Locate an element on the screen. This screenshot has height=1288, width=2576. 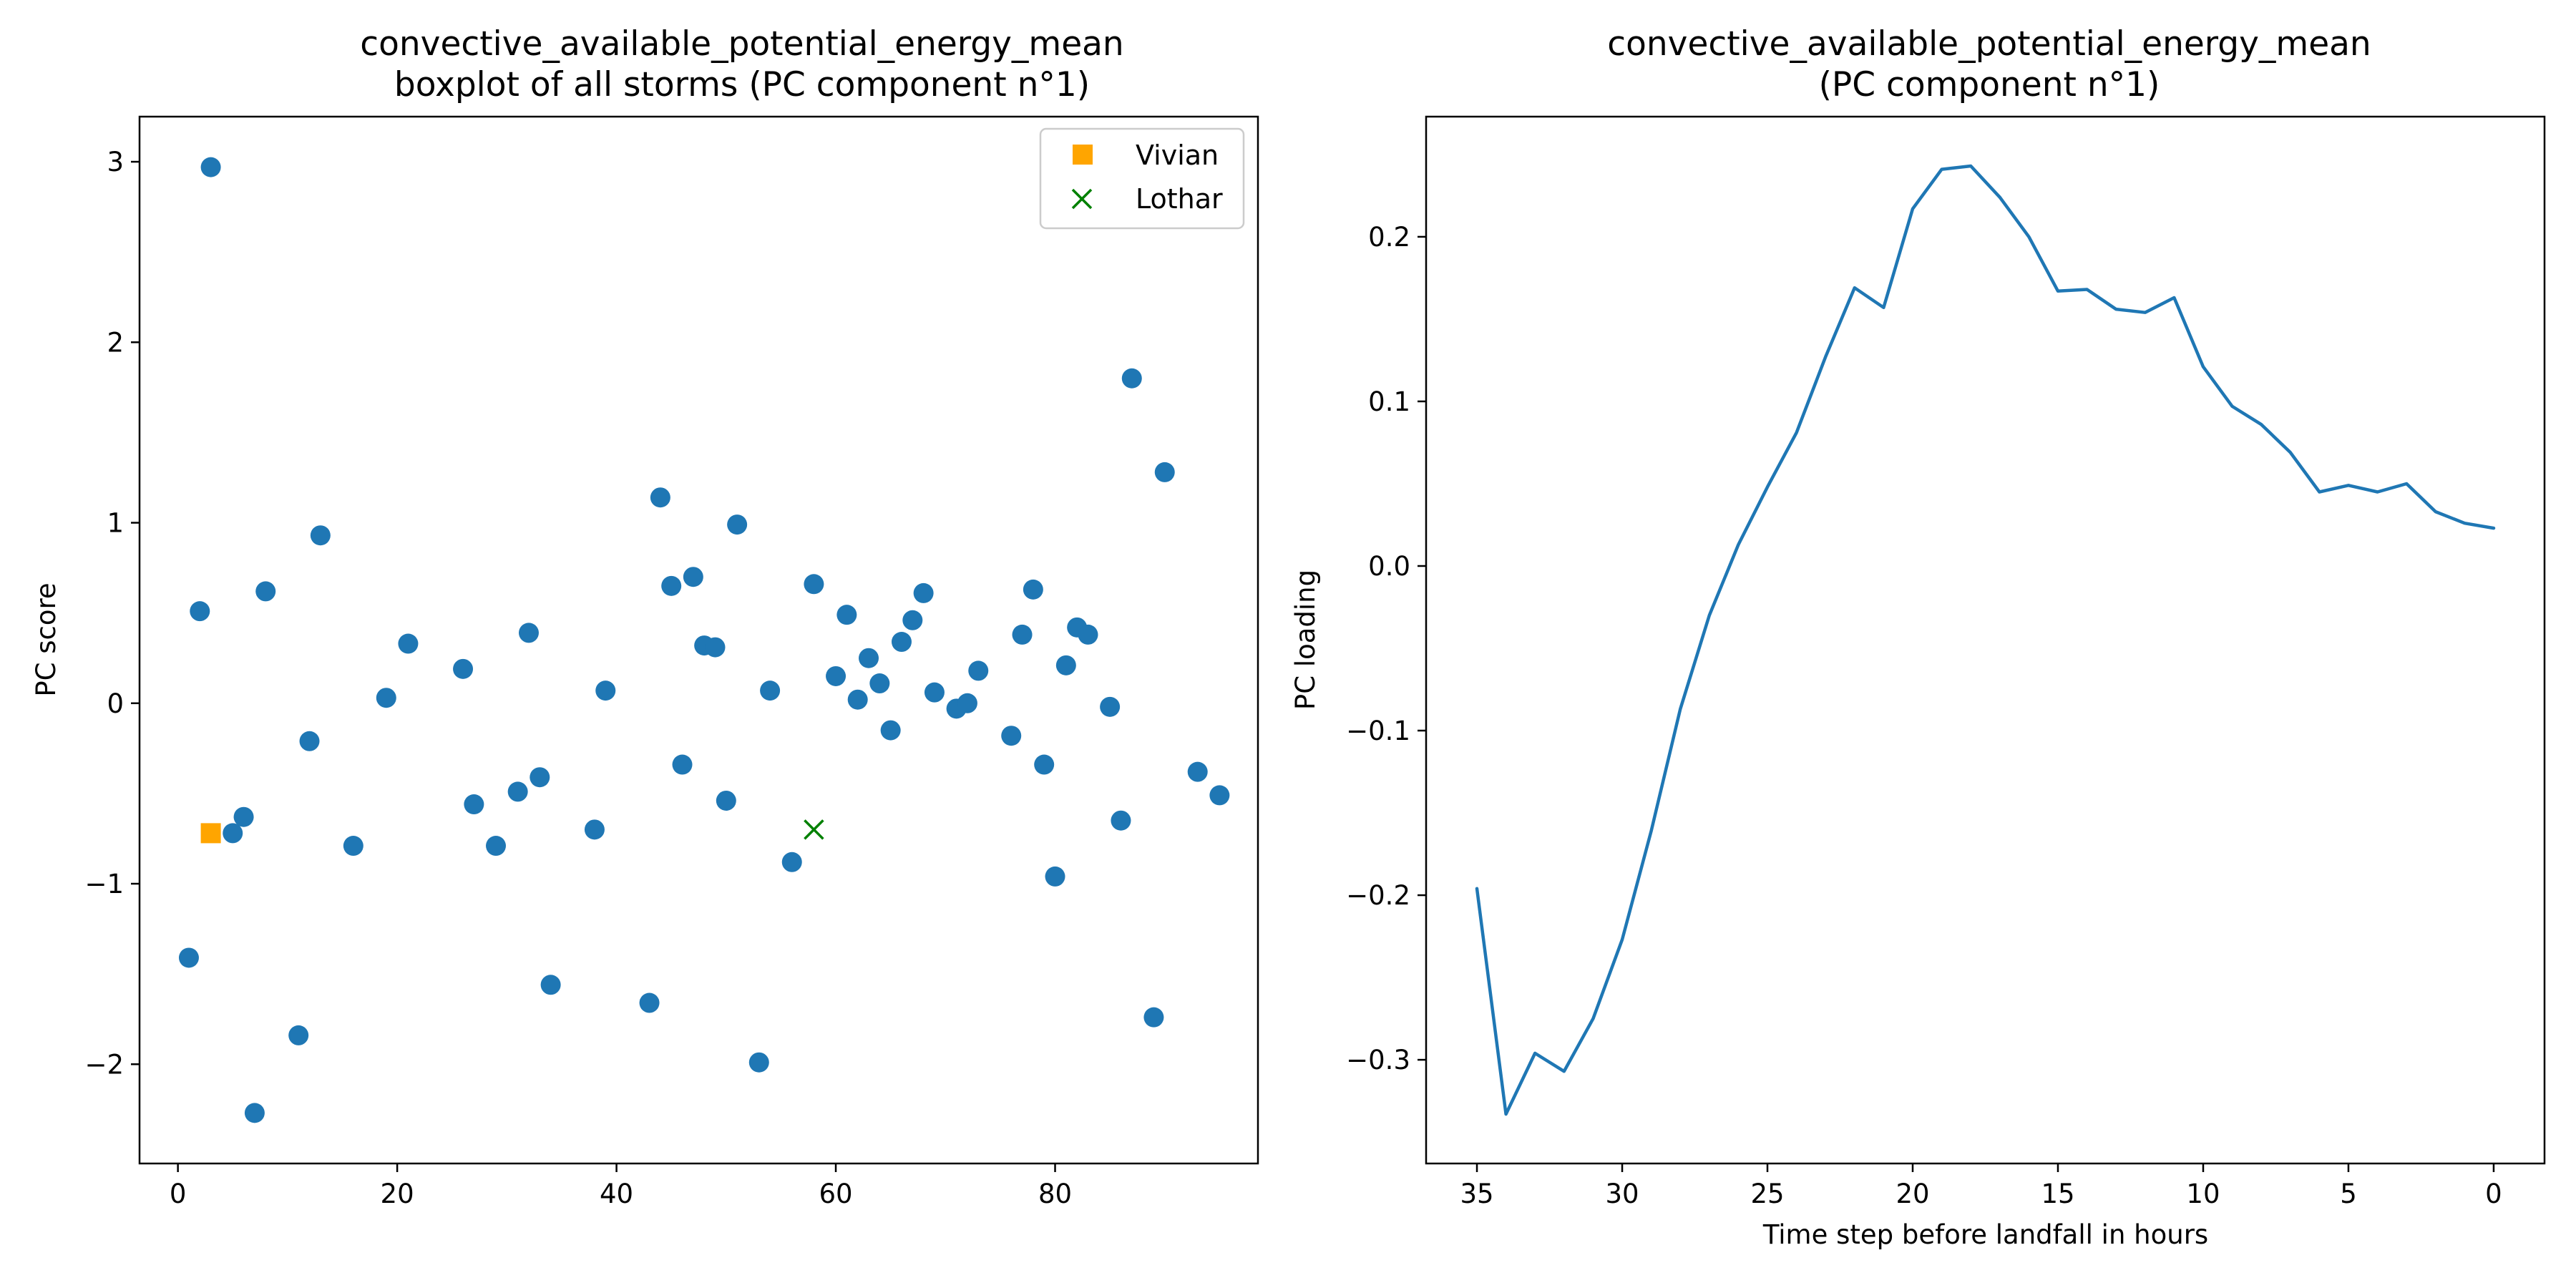
lothar-point is located at coordinates (814, 829).